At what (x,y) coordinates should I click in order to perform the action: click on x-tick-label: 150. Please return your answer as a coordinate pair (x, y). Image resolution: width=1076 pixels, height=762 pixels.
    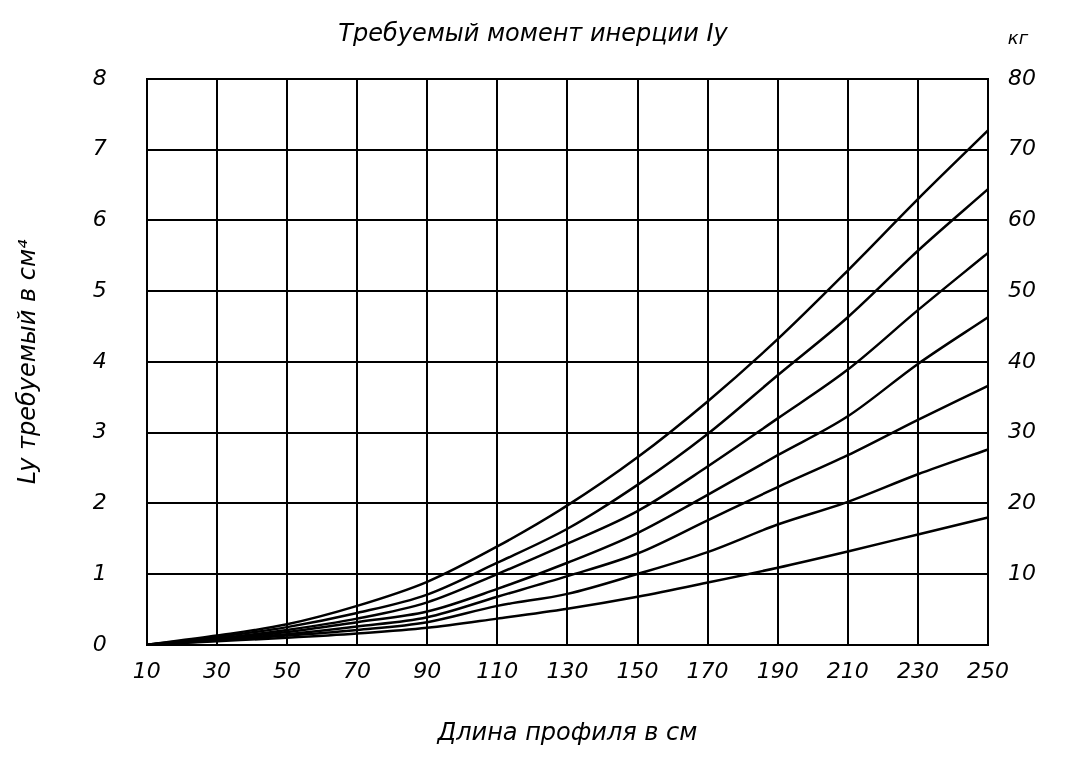
    Looking at the image, I should click on (637, 670).